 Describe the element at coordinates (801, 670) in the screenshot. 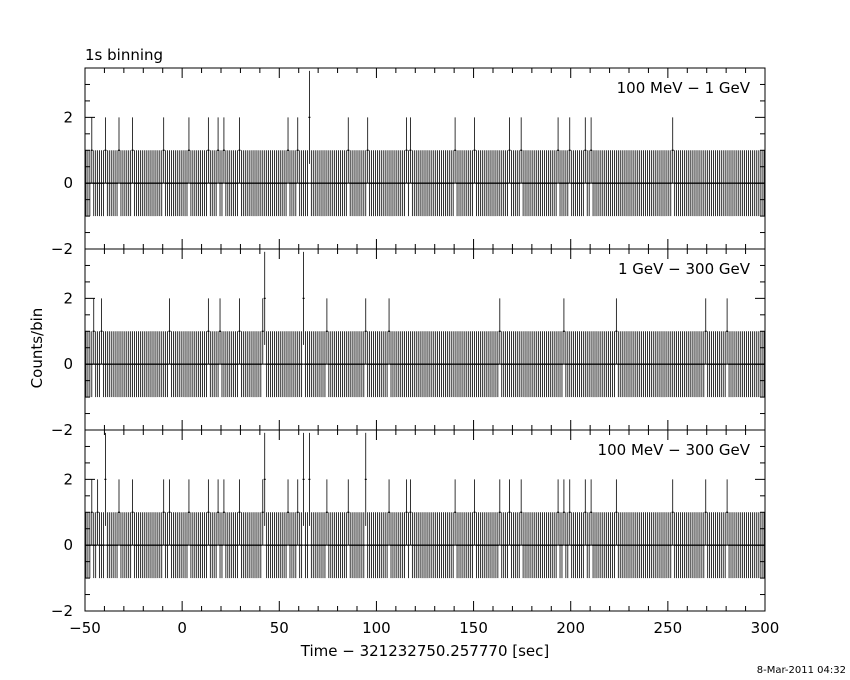

I see `footer-timestamp: 8-Mar-2011 04:32` at that location.